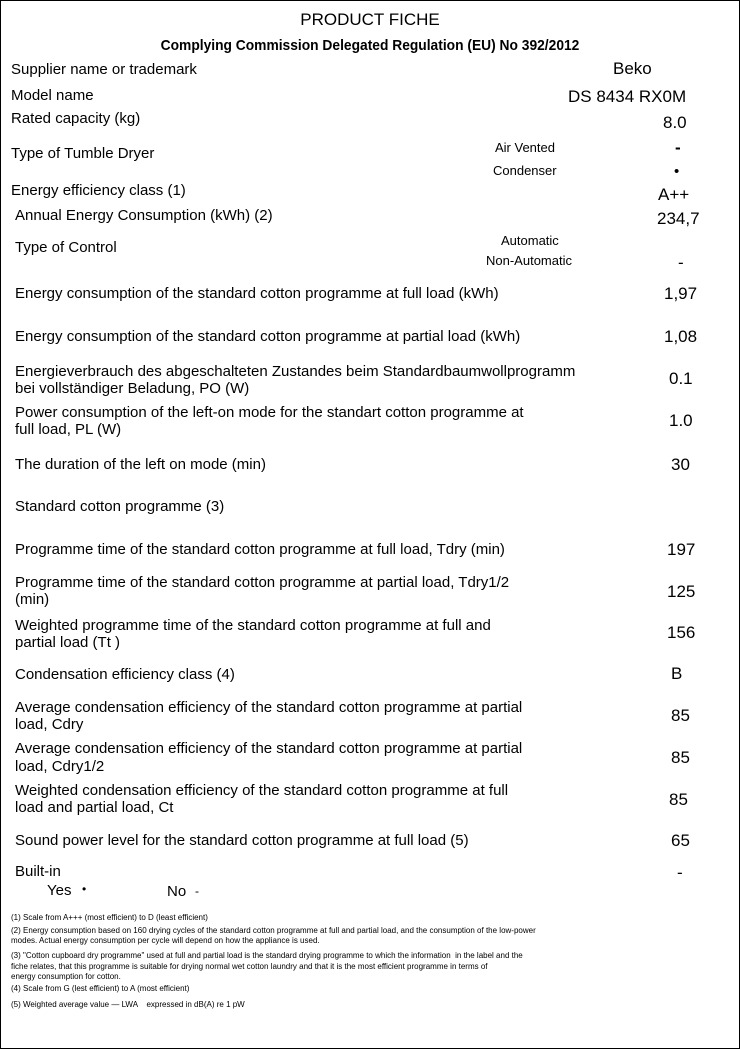  I want to click on row-label: Built-in, so click(38, 871).